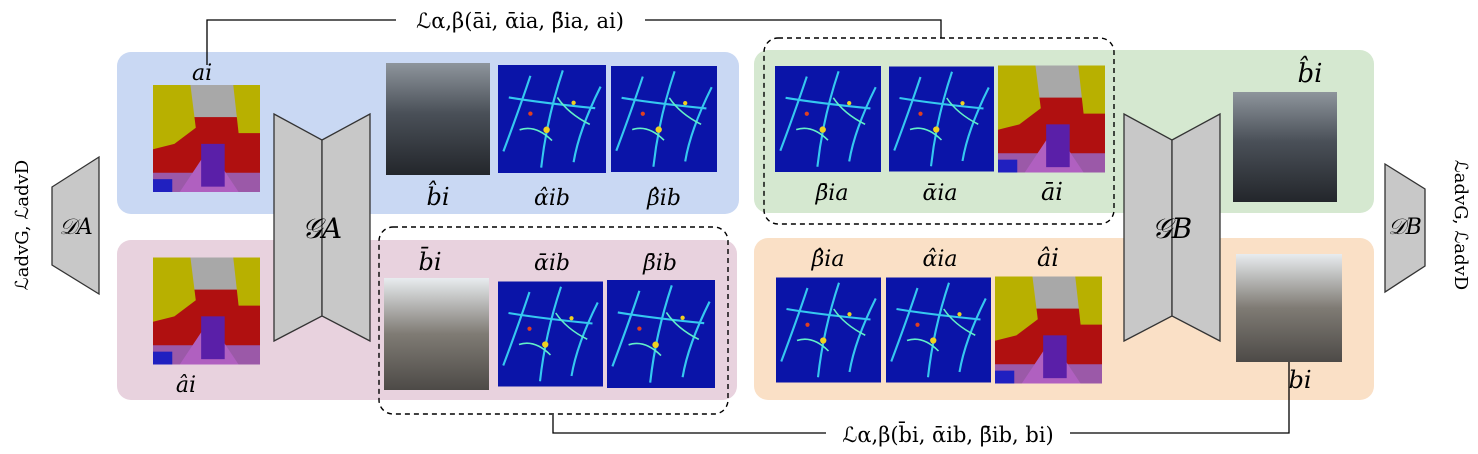  I want to click on label-b-hat-right: b̂i, so click(1310, 72).